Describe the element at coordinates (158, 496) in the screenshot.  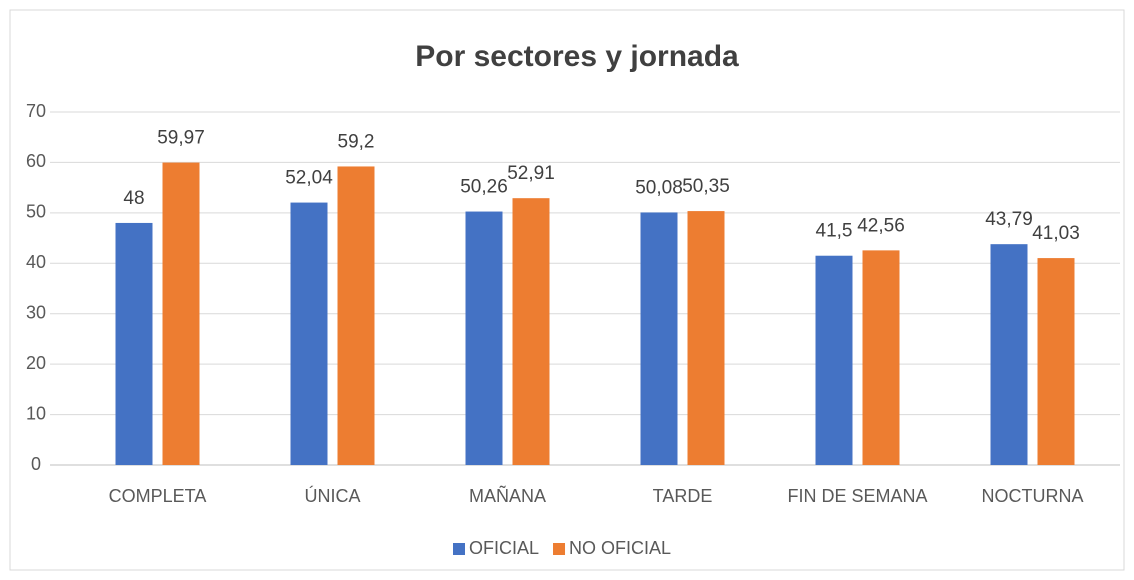
I see `x-tick-label: COMPLETA` at that location.